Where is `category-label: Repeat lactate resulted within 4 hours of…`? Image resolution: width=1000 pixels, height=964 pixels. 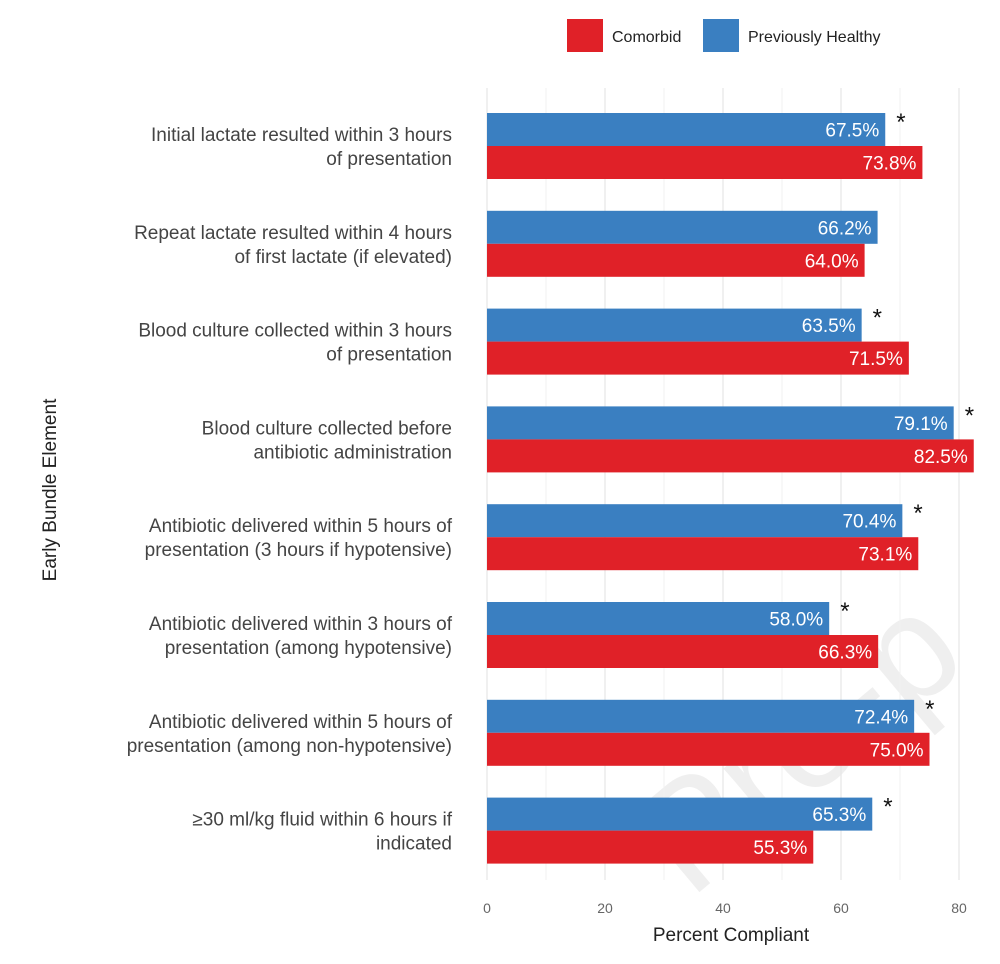 category-label: Repeat lactate resulted within 4 hours of… is located at coordinates (293, 245).